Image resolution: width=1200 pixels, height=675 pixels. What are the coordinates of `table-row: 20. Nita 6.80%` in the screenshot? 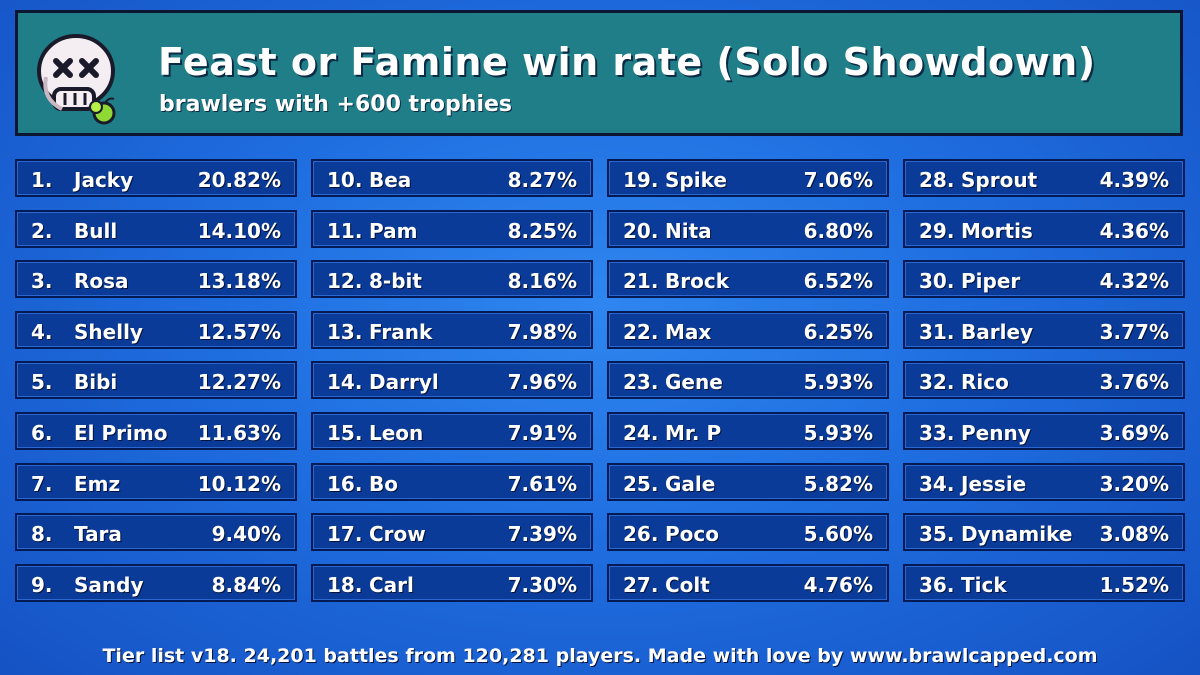 It's located at (748, 229).